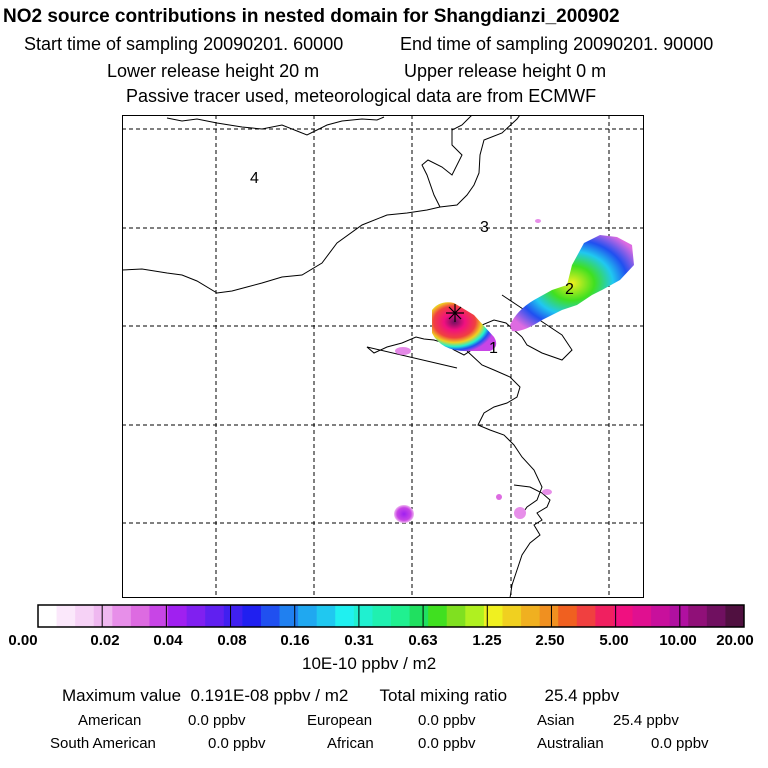  Describe the element at coordinates (254, 178) in the screenshot. I see `region-label-4: 4` at that location.